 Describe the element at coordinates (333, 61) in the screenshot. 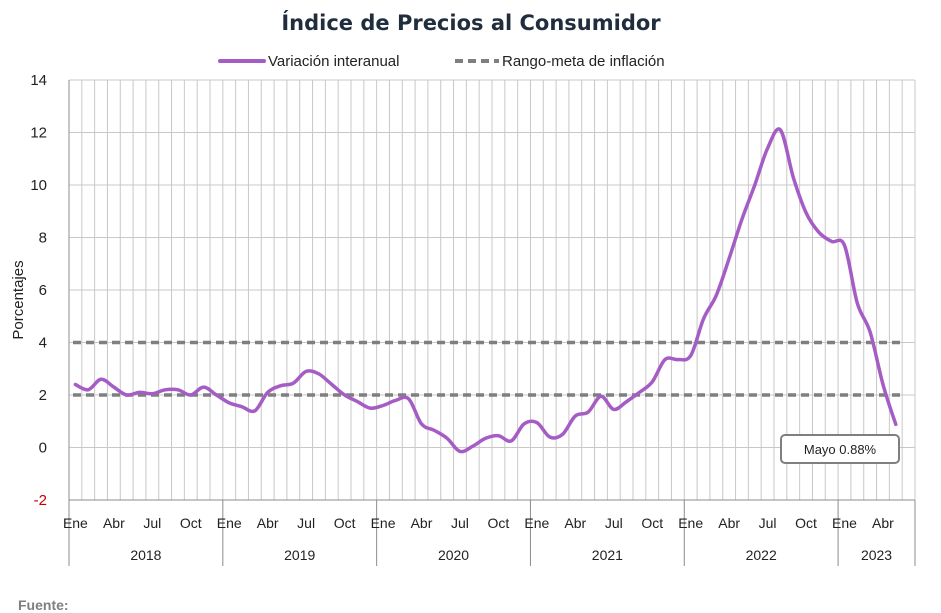

I see `legend-label-variacion: Variación interanual` at that location.